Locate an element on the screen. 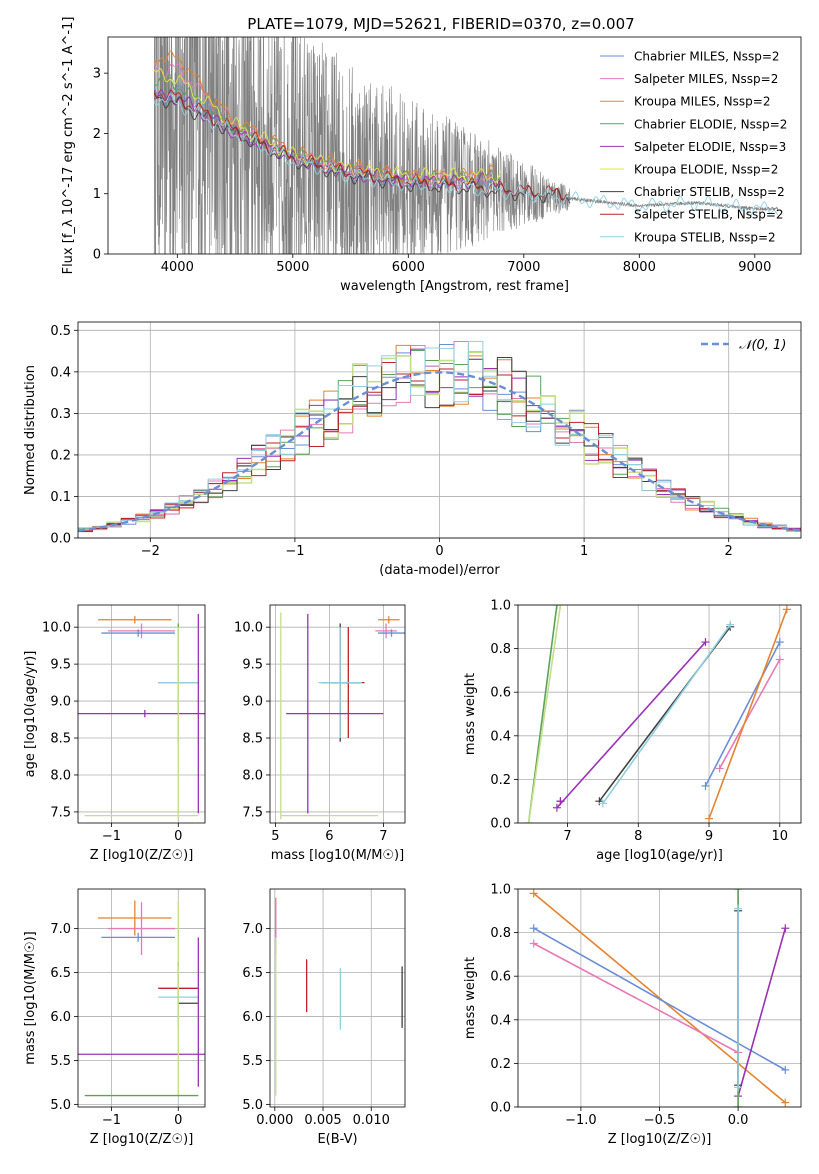 The width and height of the screenshot is (819, 1174). x-tick-label: 9 is located at coordinates (709, 836).